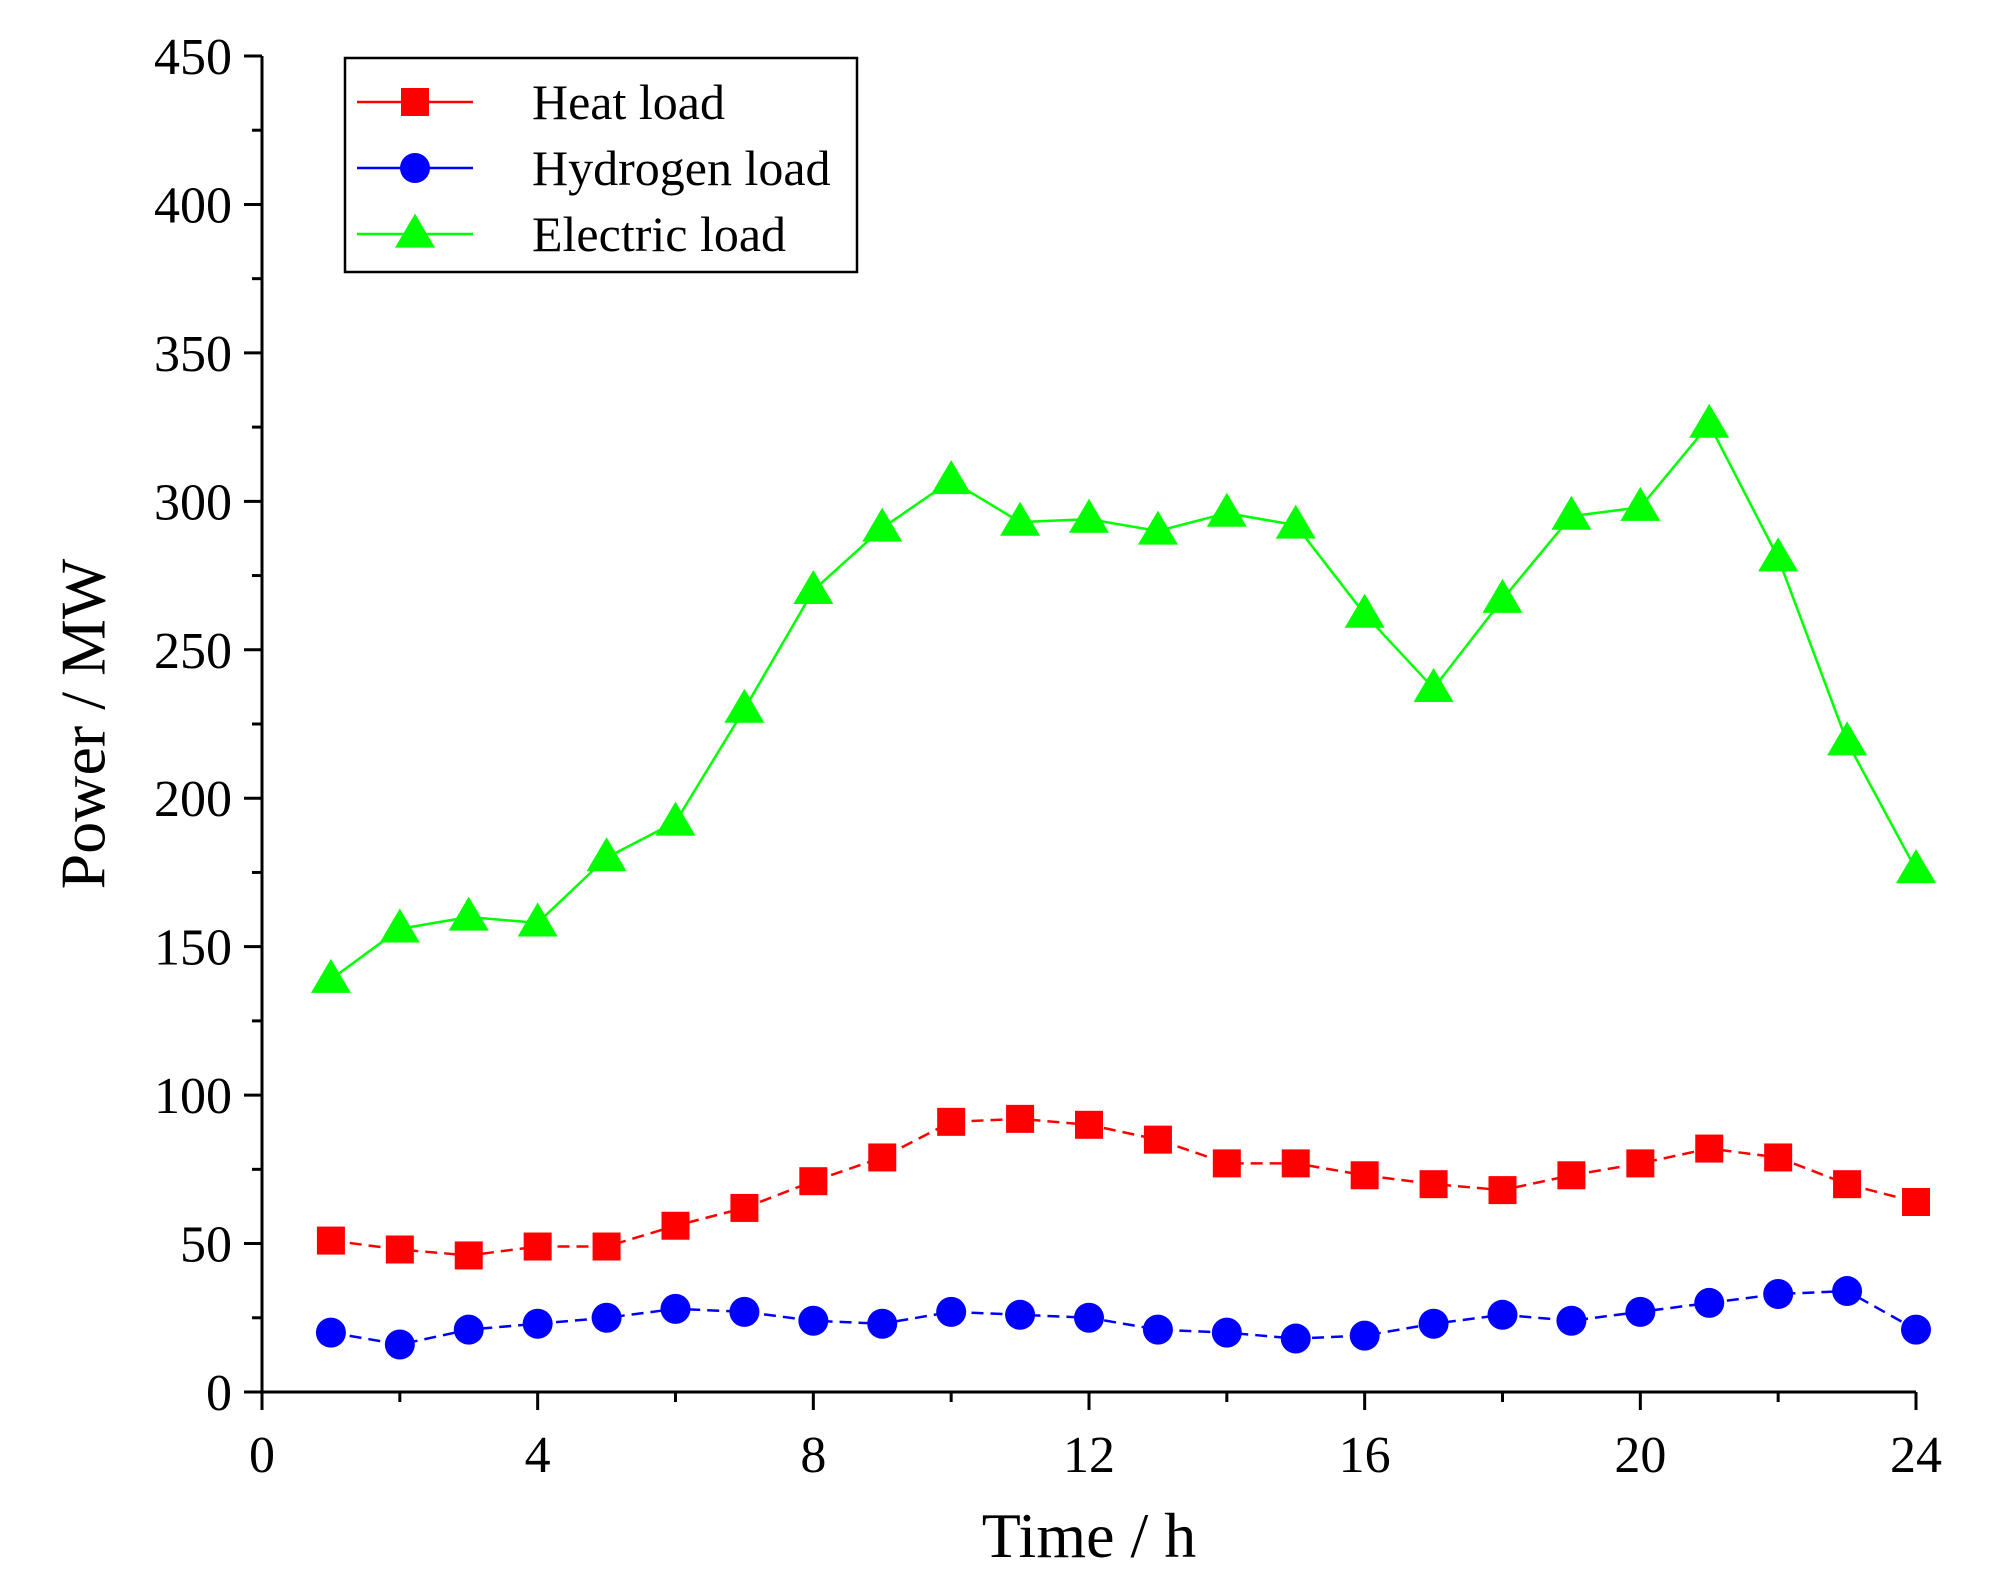 This screenshot has width=1992, height=1586. I want to click on x-tick-label: 4, so click(538, 1455).